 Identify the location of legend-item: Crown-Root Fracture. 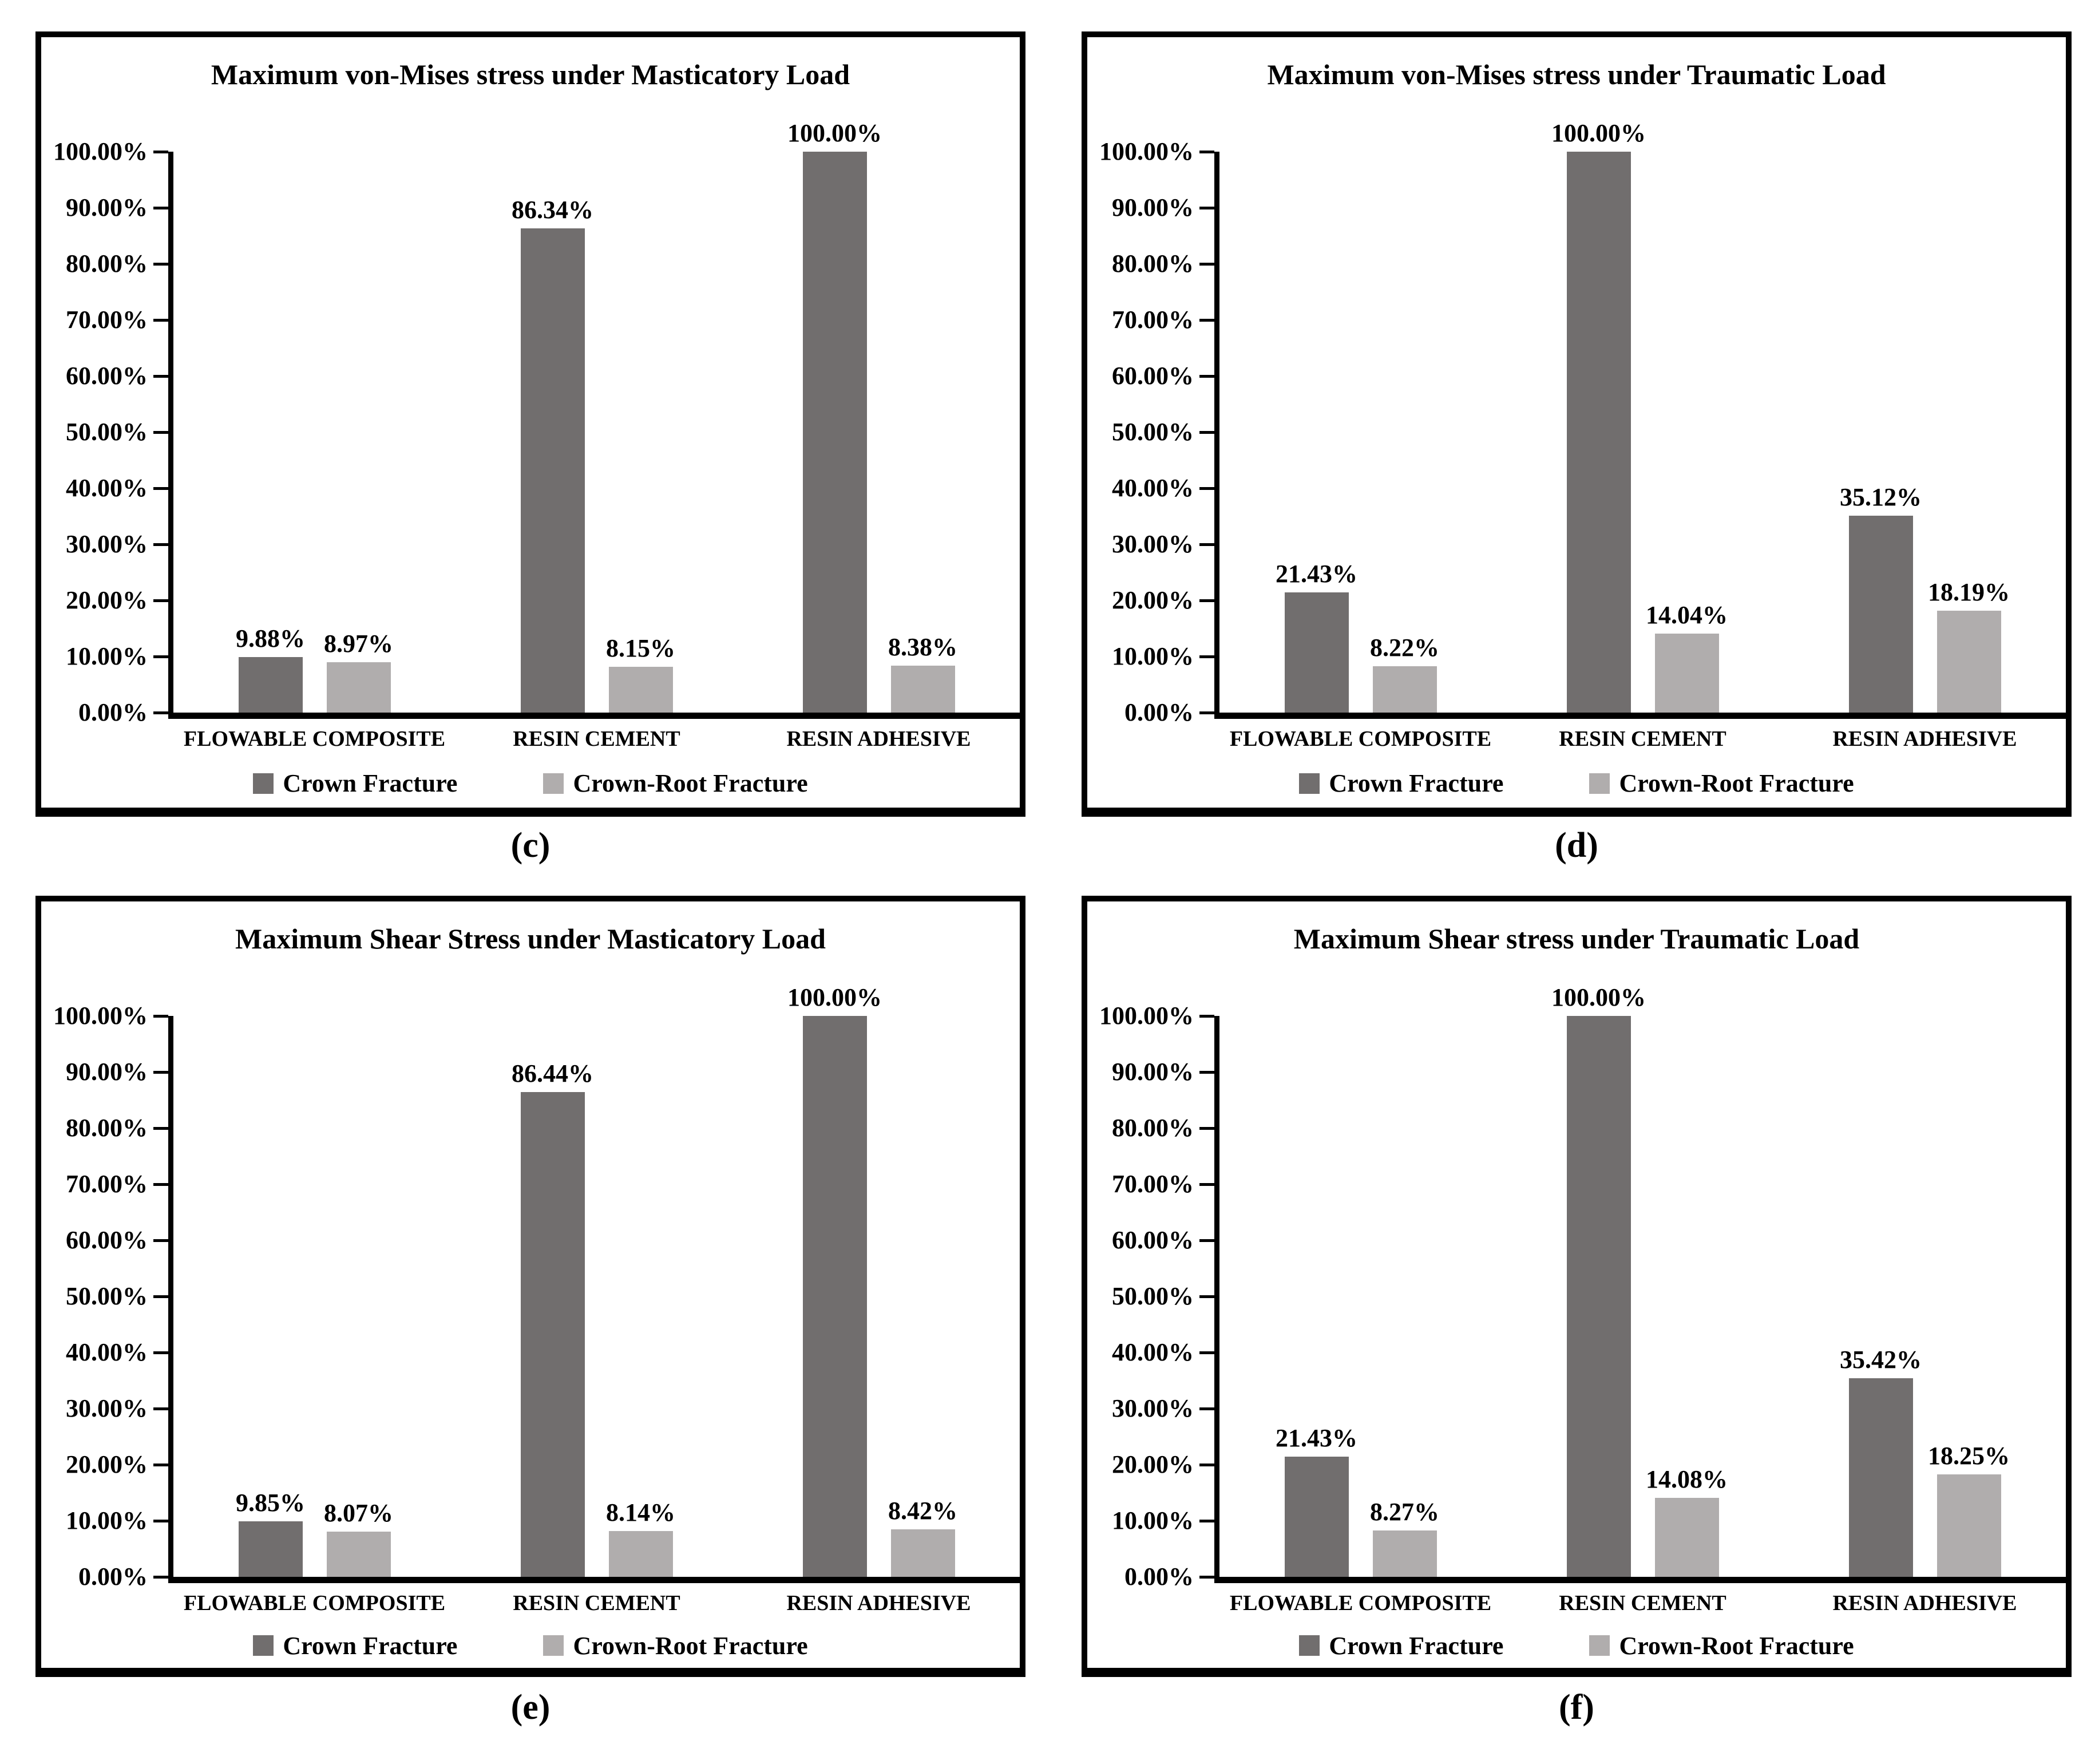
(675, 783).